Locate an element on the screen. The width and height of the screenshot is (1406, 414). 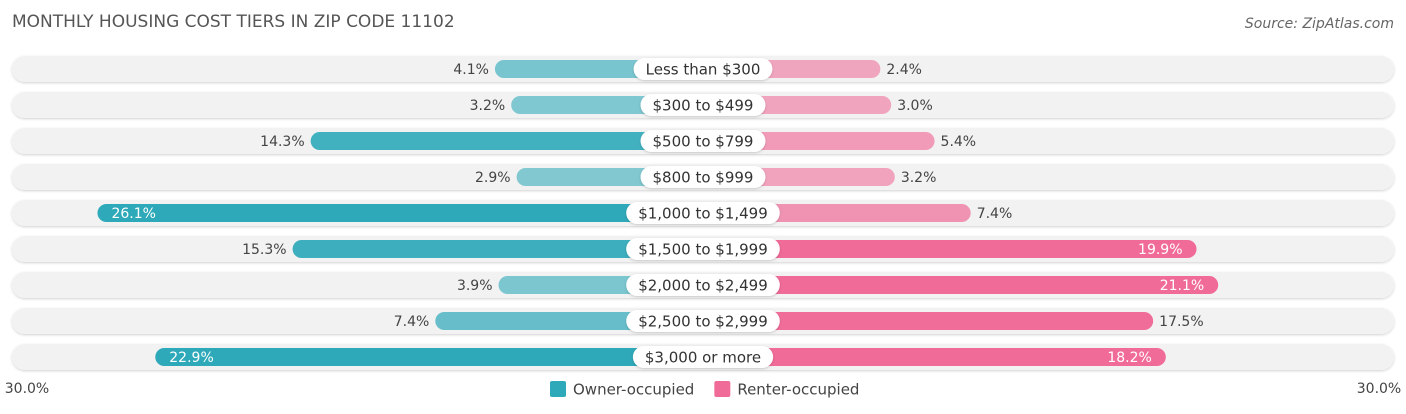
category-label: $1,500 to $1,999 is located at coordinates (703, 250).